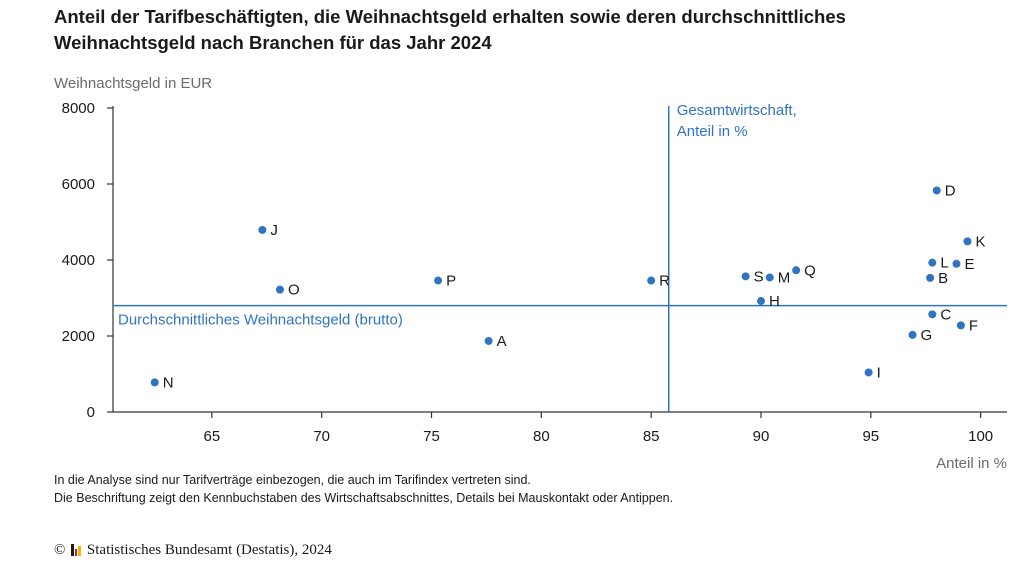 The height and width of the screenshot is (576, 1024). Describe the element at coordinates (870, 436) in the screenshot. I see `x-tick-label: 95` at that location.